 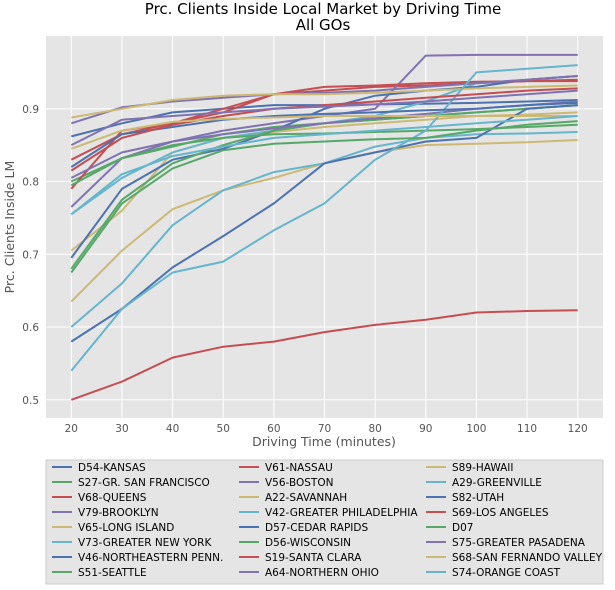 I want to click on x-tick-label: 100, so click(x=476, y=429).